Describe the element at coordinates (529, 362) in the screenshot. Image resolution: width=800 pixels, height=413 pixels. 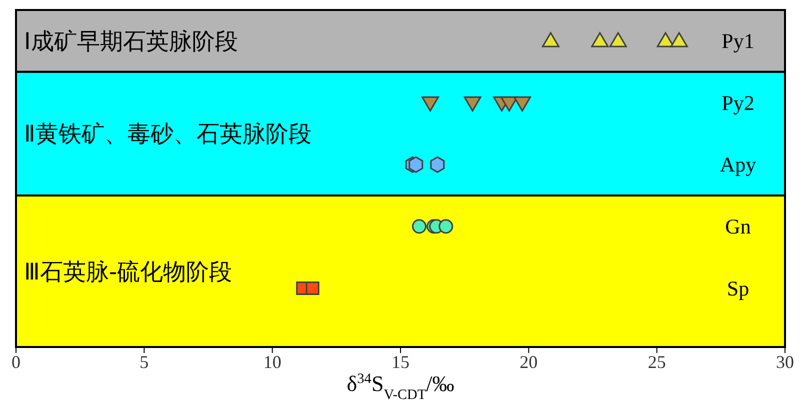
I see `x-tick-label: 20` at that location.